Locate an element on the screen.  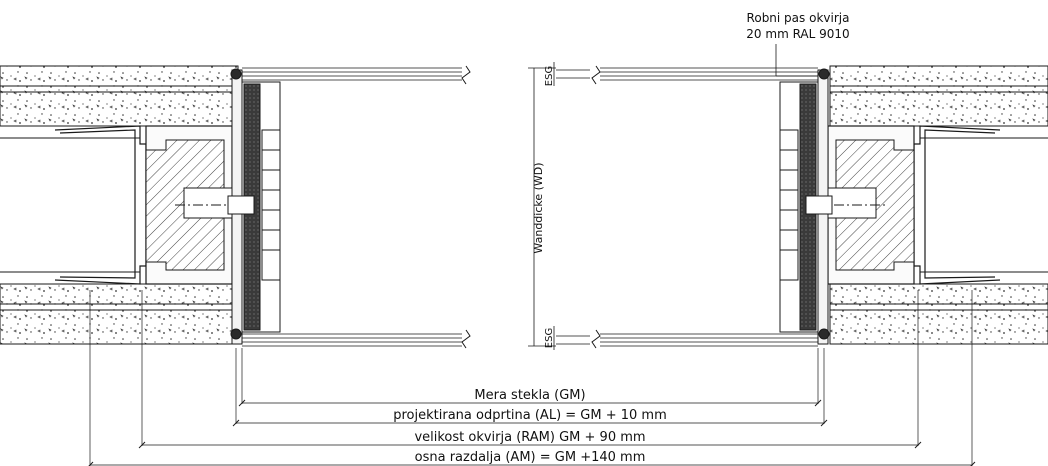
right-profile is located at coordinates (806, 206).